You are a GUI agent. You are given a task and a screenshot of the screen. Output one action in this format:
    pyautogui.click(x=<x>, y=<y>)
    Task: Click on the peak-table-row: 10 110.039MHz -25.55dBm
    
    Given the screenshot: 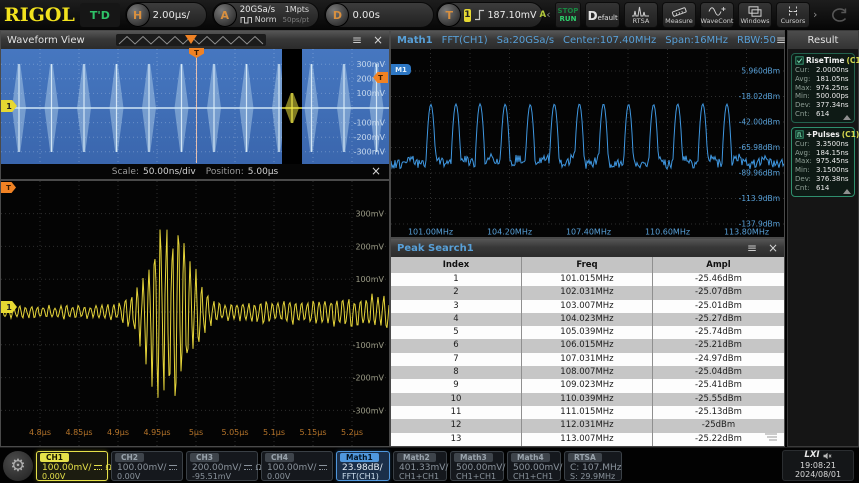 What is the action you would take?
    pyautogui.click(x=587, y=399)
    